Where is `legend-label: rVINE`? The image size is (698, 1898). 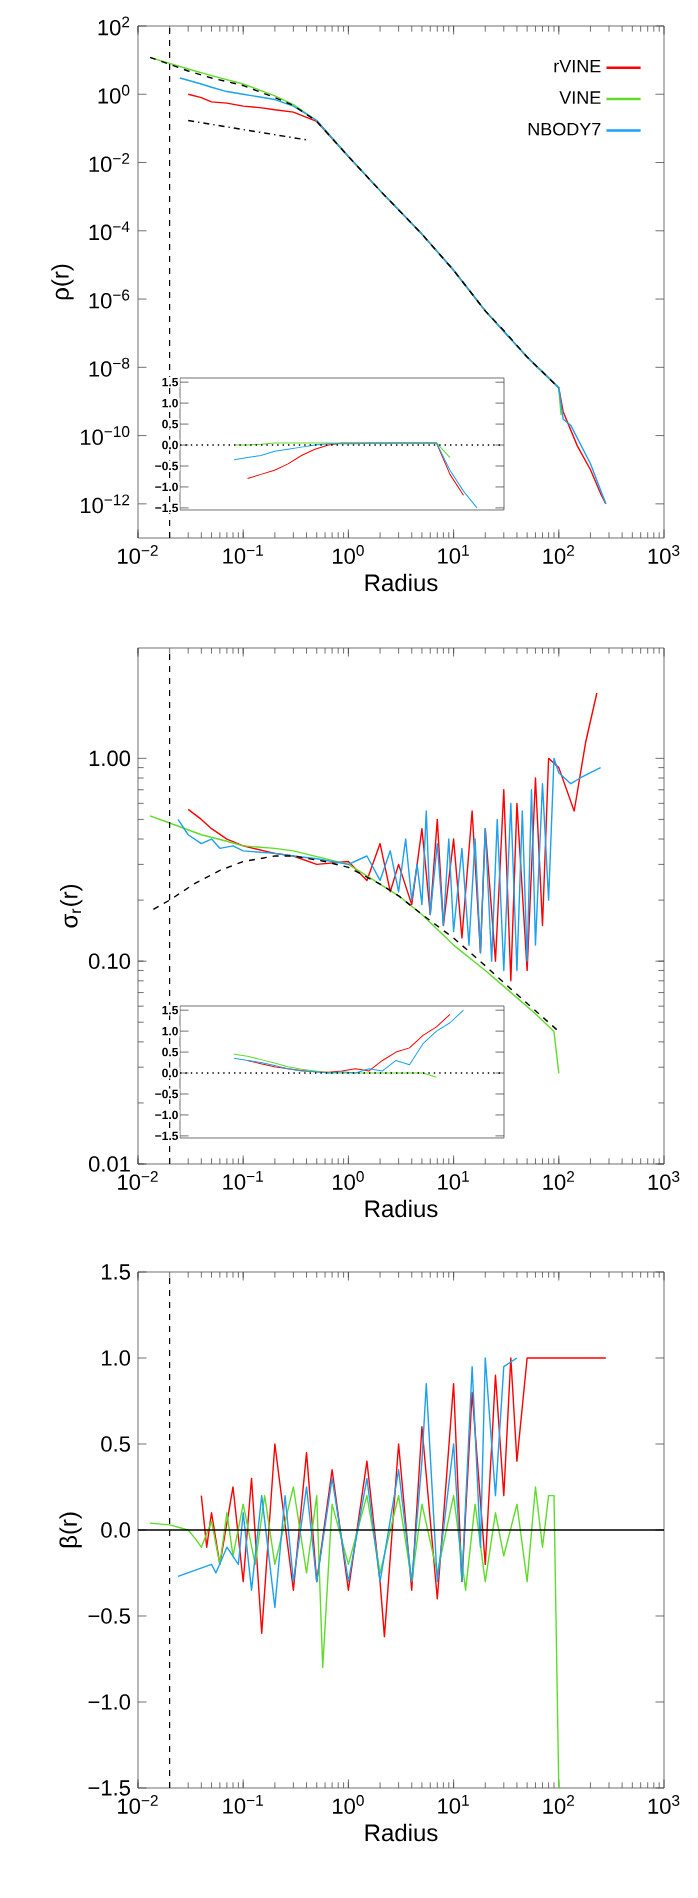
legend-label: rVINE is located at coordinates (577, 66).